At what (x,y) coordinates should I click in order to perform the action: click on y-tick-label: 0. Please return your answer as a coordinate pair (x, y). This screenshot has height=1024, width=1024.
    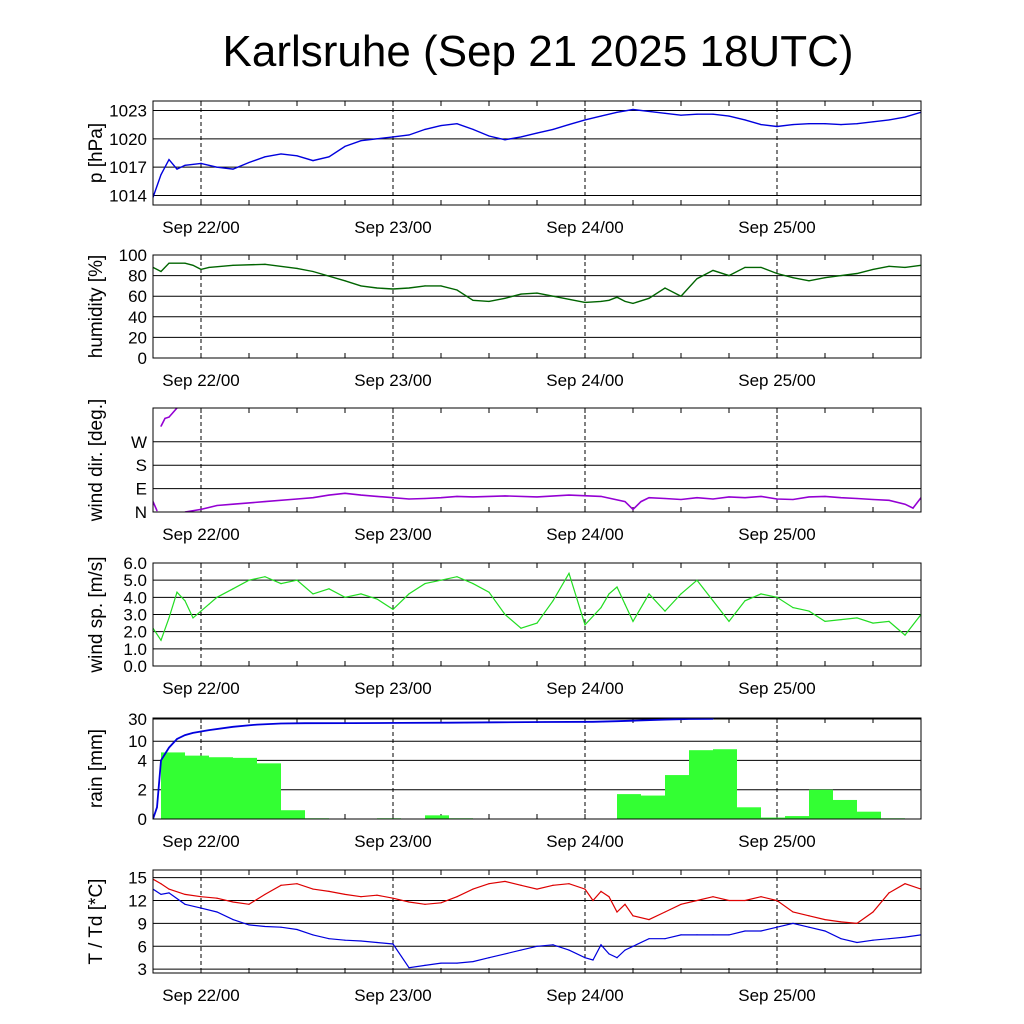
    Looking at the image, I should click on (142, 358).